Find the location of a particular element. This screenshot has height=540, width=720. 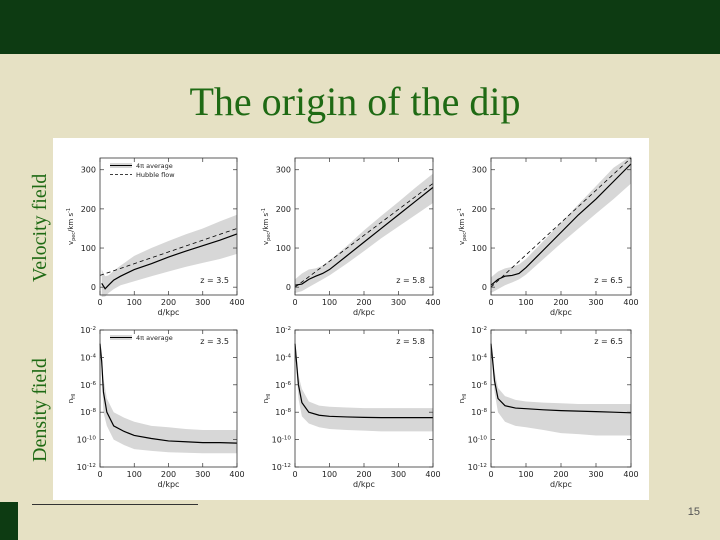

legend-entry: Hubble flow is located at coordinates (155, 175).